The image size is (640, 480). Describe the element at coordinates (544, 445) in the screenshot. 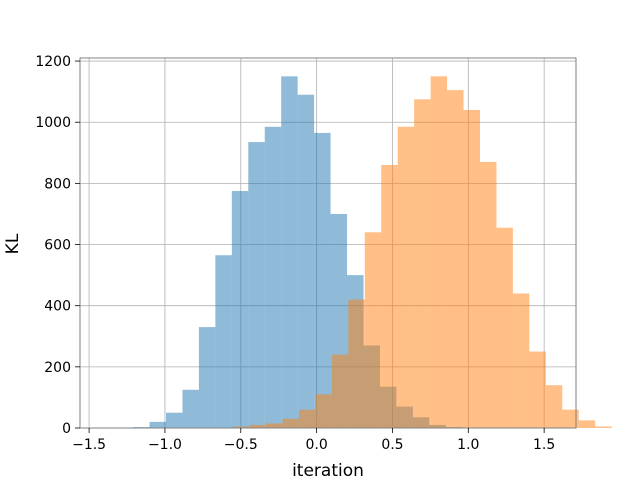

I see `x-tick-label: 1.5` at that location.